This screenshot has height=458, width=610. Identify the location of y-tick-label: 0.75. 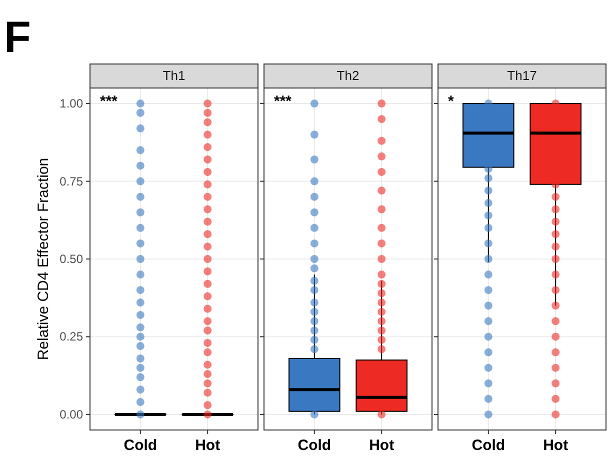
(72, 181).